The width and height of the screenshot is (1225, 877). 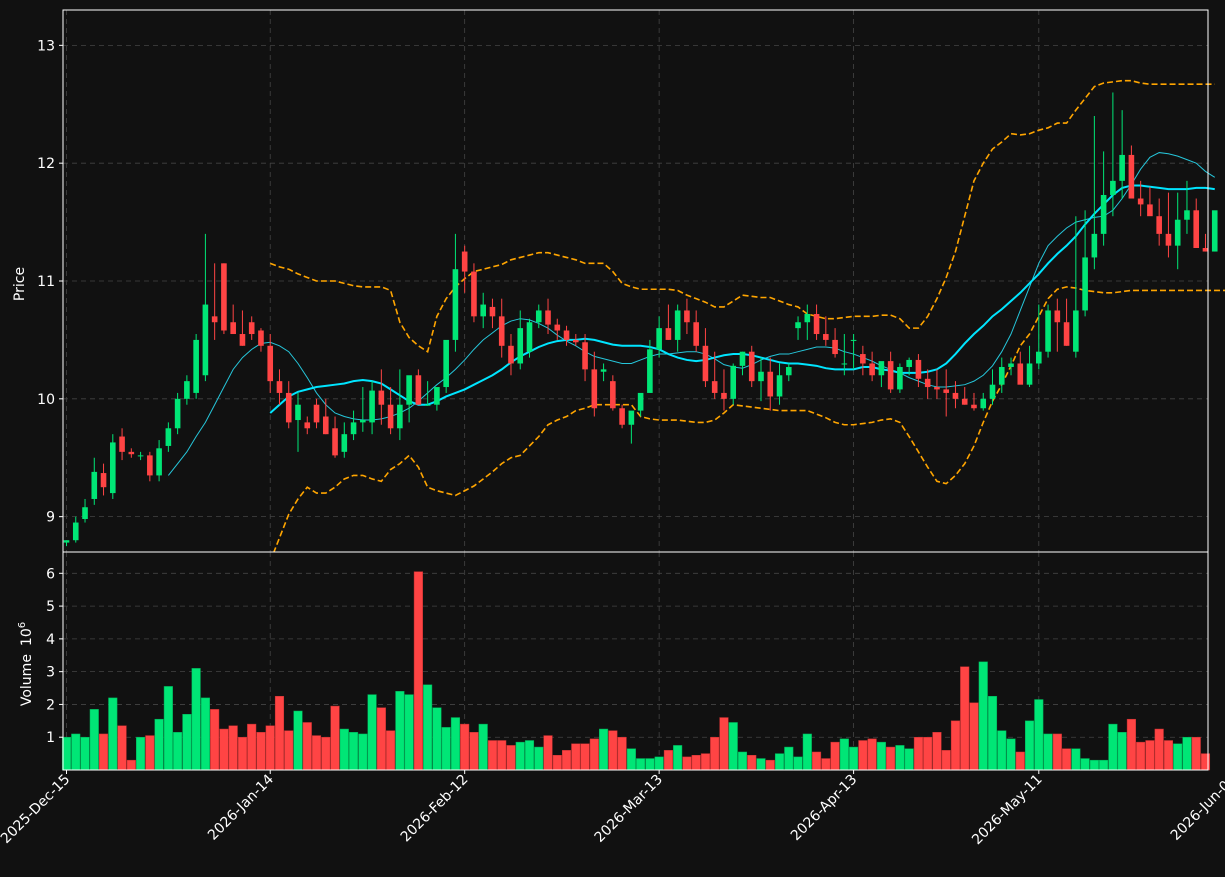 What do you see at coordinates (46, 46) in the screenshot?
I see `price-y-tick-label: 13` at bounding box center [46, 46].